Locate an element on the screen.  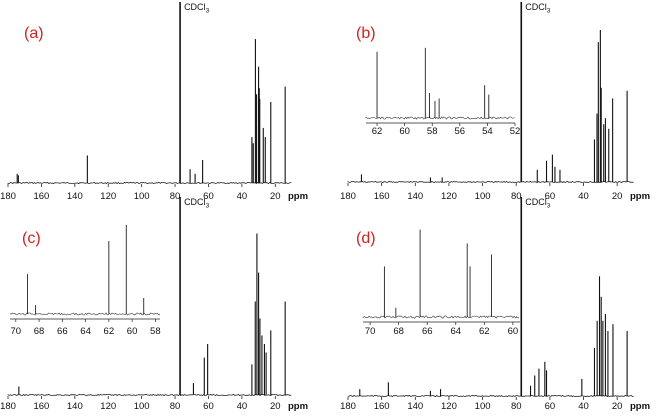
inset-tick-label: 54 is located at coordinates (487, 131).